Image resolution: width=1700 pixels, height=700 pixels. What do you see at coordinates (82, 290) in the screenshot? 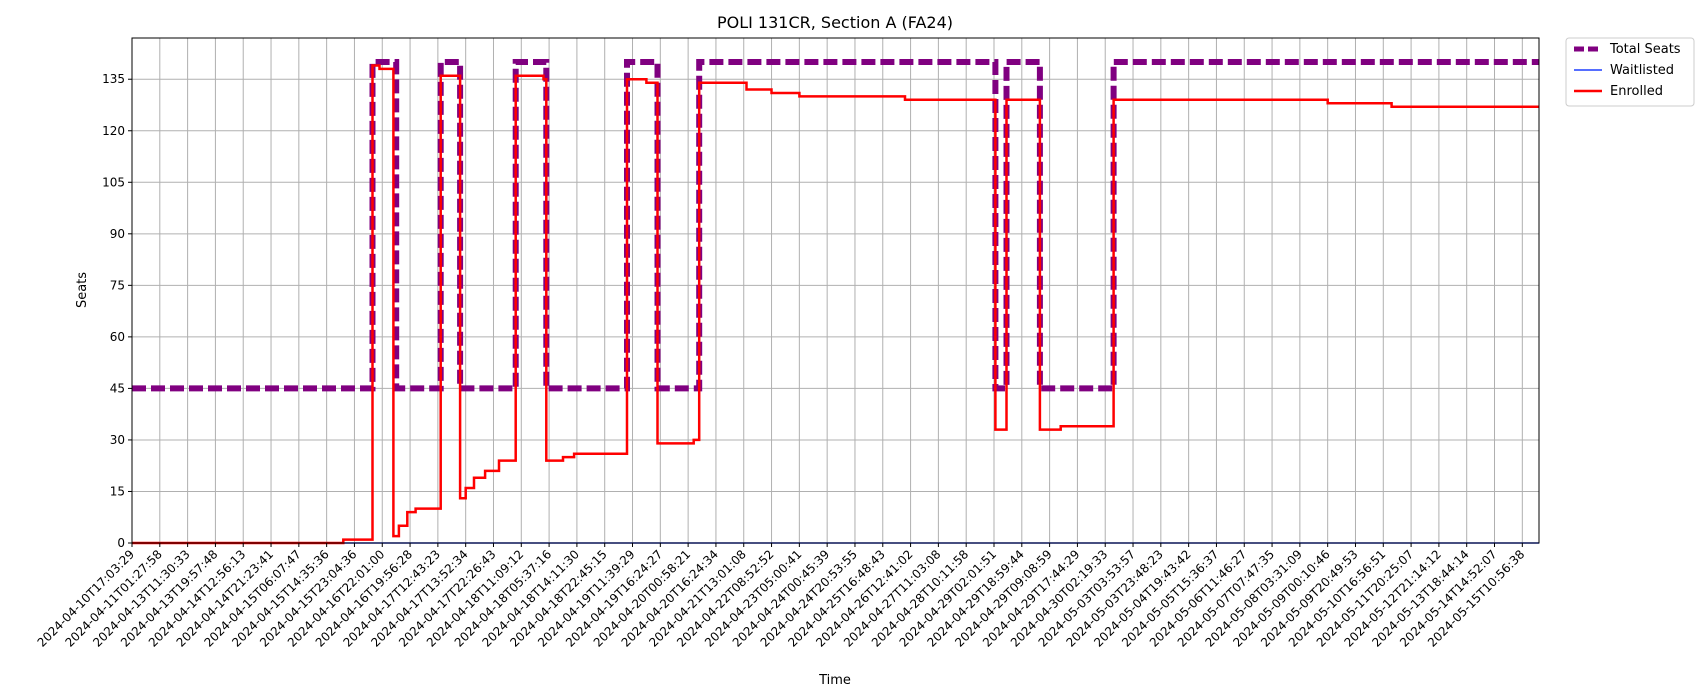
I see `y-axis-label: Seats` at bounding box center [82, 290].